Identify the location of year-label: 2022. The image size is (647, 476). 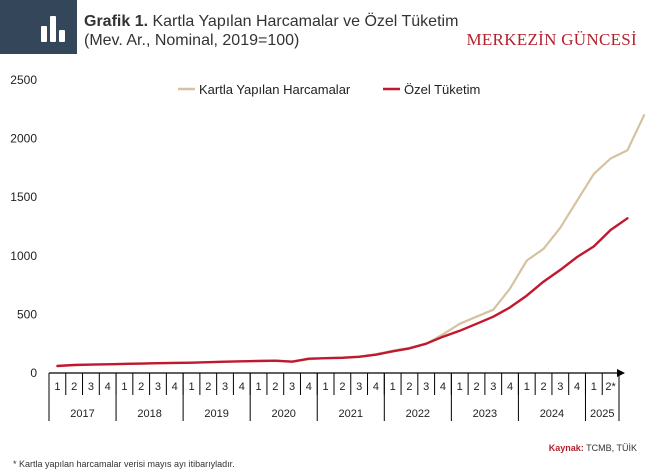
(418, 414).